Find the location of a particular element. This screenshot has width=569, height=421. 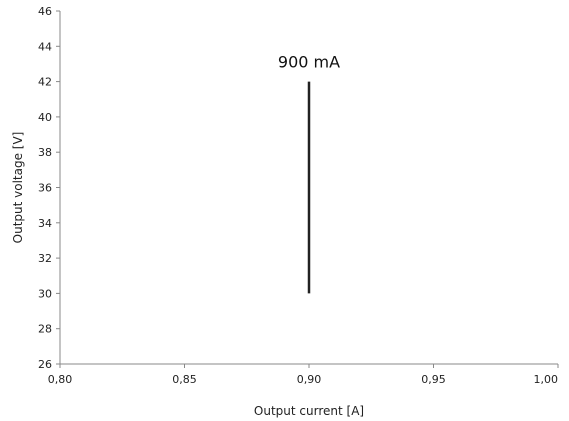

y-tick-label: 44 is located at coordinates (45, 46).